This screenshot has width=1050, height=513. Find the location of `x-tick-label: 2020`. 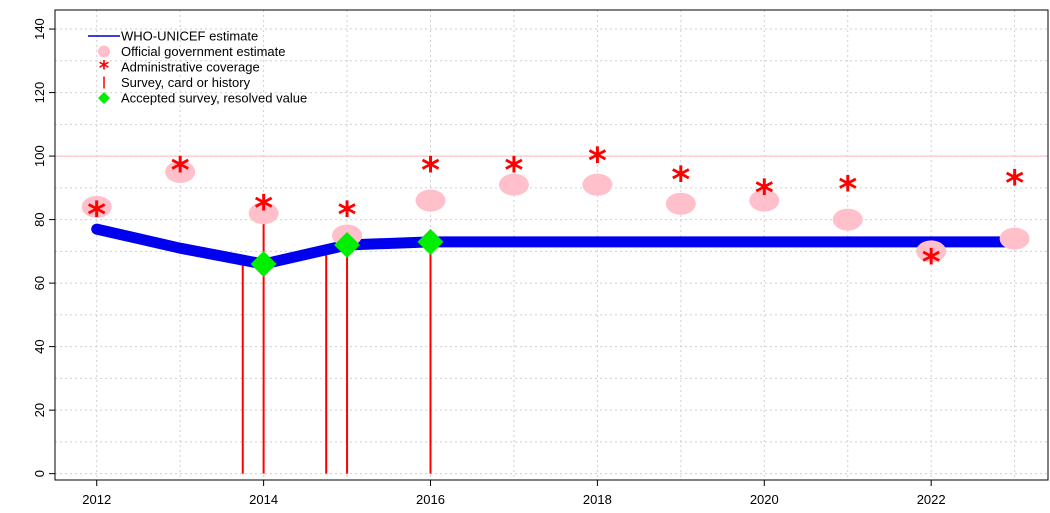

x-tick-label: 2020 is located at coordinates (764, 499).